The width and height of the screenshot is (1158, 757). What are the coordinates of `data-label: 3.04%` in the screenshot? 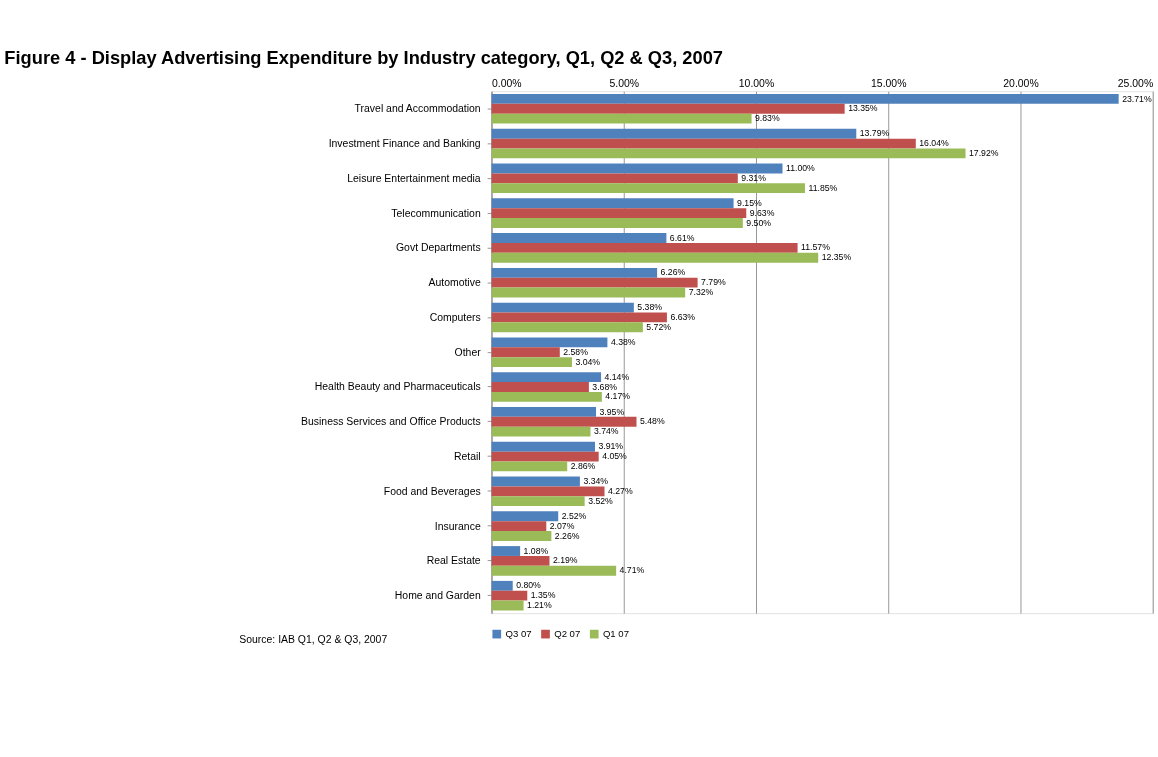 It's located at (588, 361).